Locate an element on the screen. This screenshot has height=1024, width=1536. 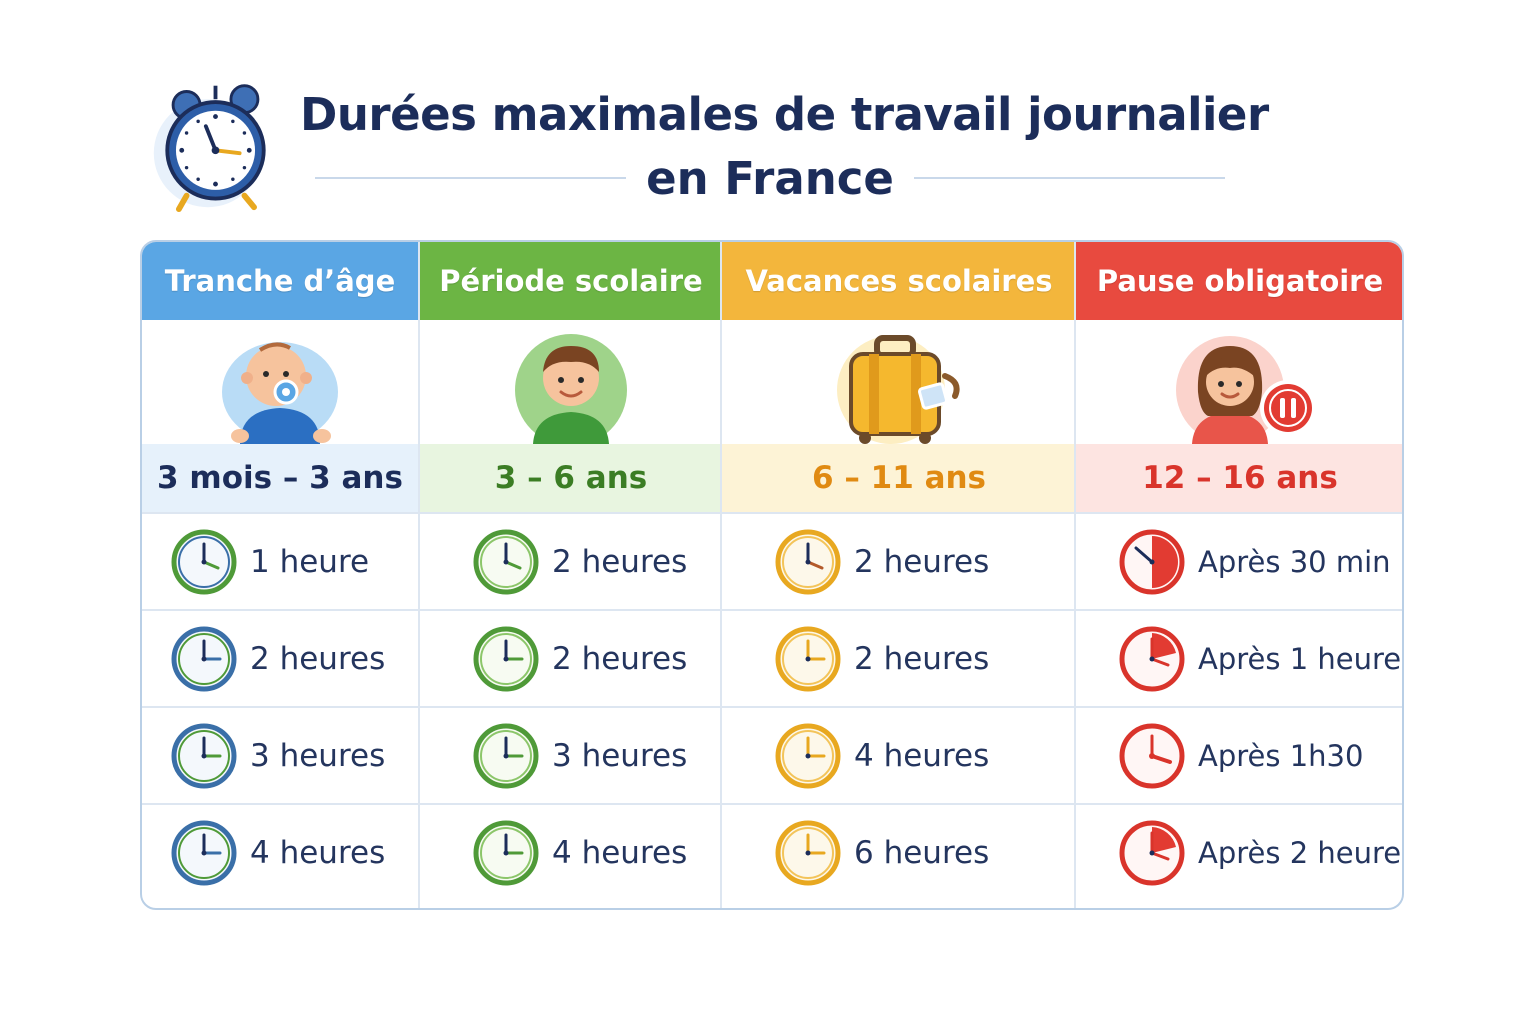
page-title-line2: en France is located at coordinates (770, 178).